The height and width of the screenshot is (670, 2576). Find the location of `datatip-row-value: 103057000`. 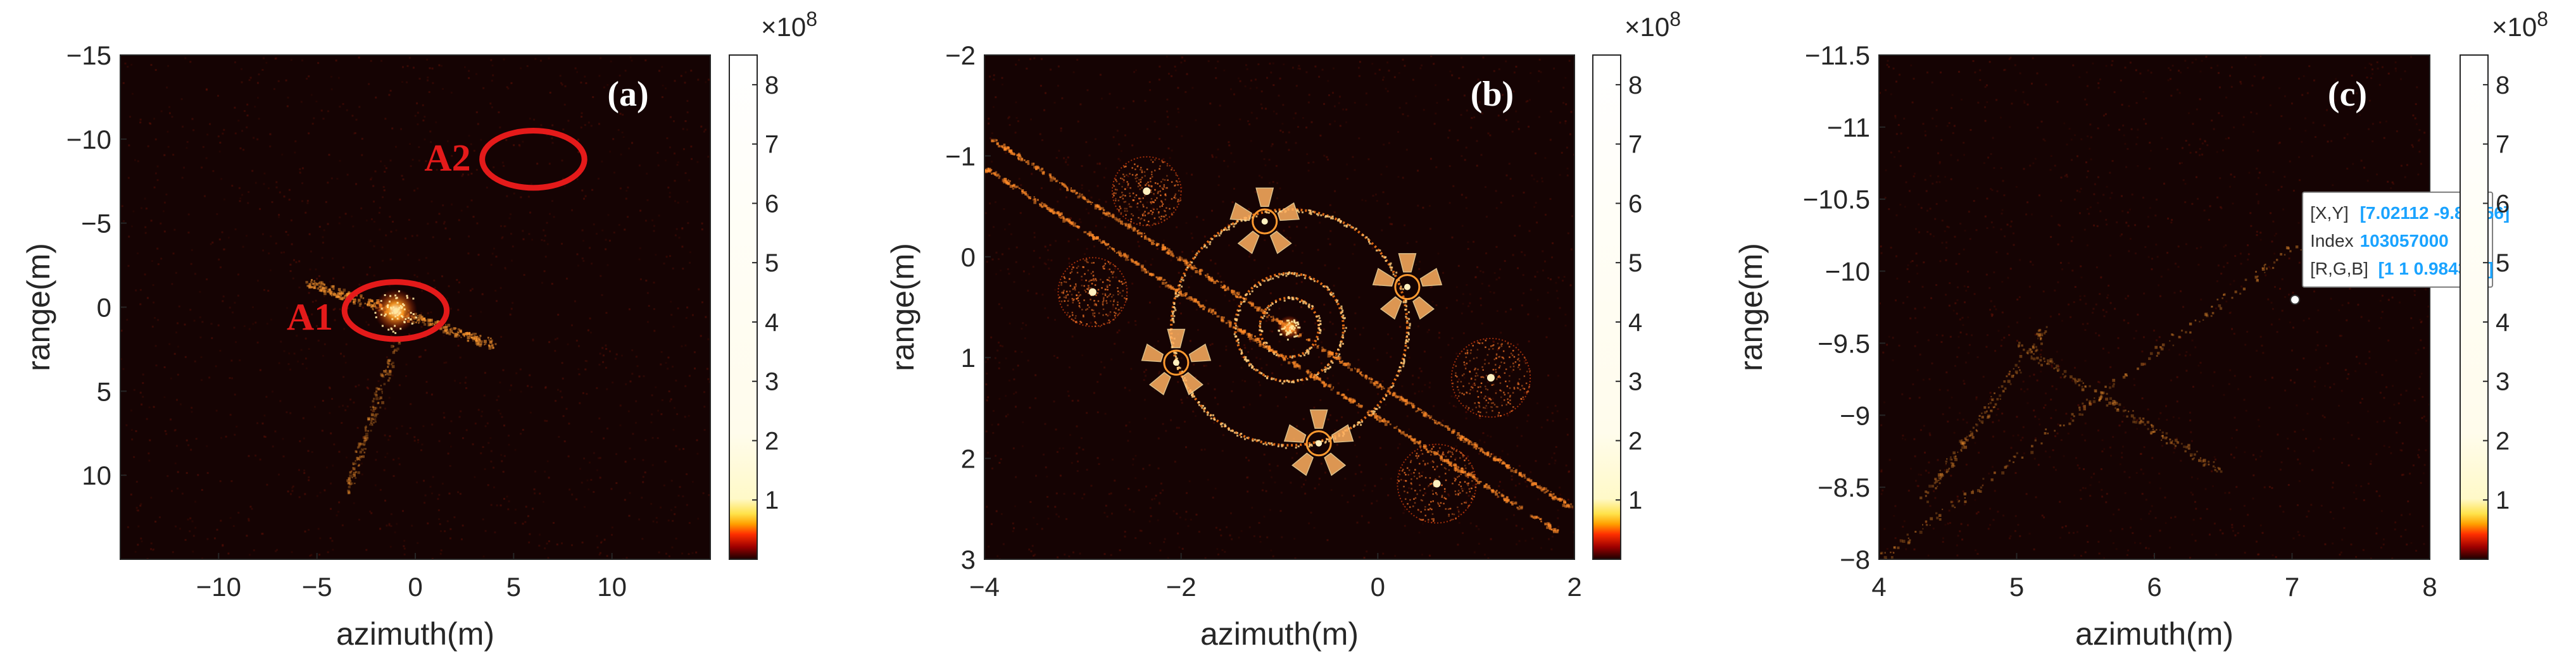

datatip-row-value: 103057000 is located at coordinates (2404, 241).